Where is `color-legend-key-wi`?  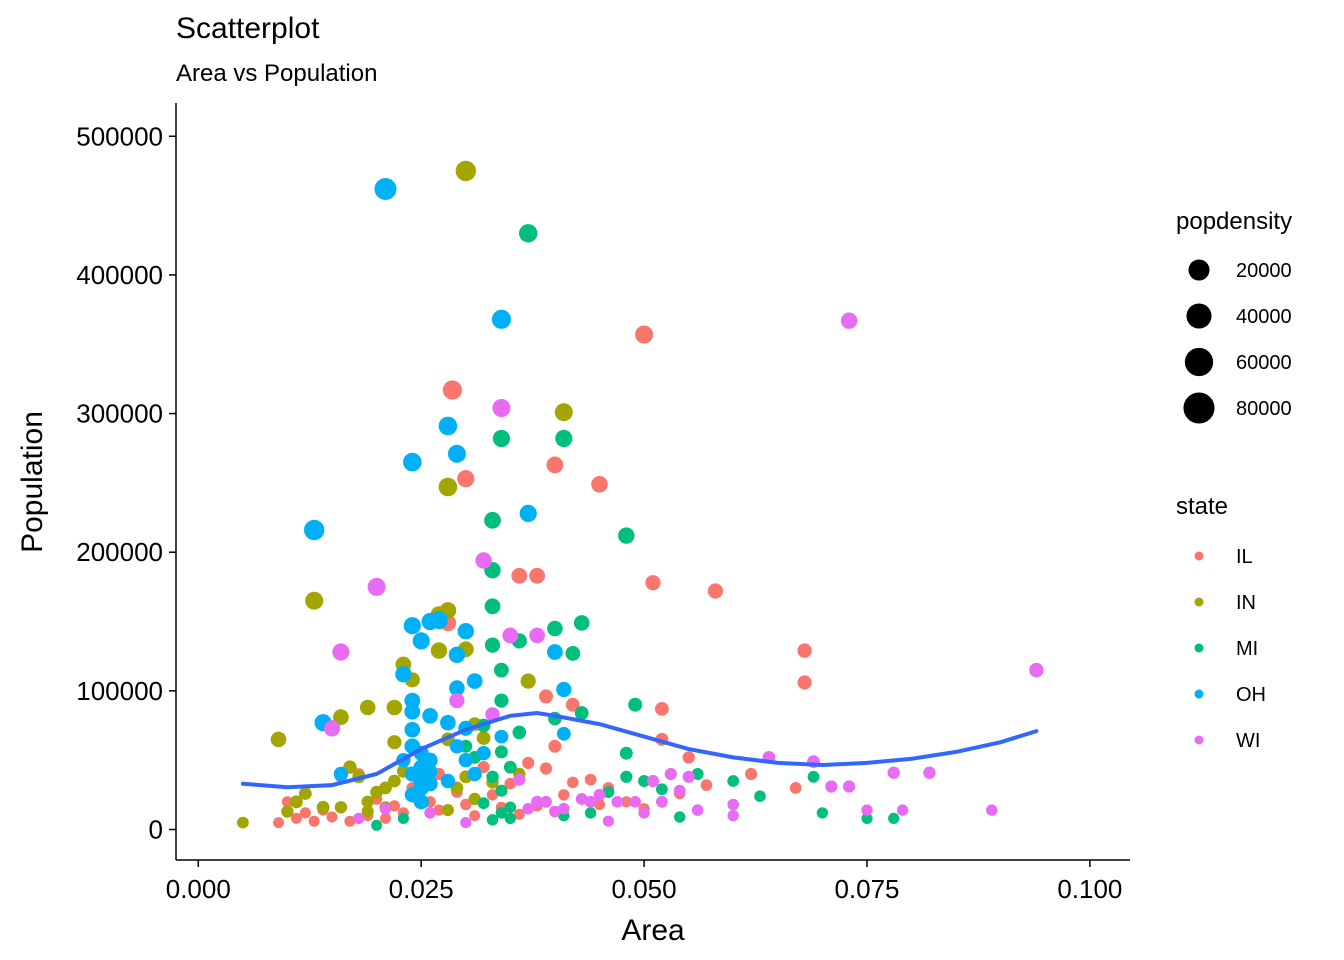 color-legend-key-wi is located at coordinates (1199, 740).